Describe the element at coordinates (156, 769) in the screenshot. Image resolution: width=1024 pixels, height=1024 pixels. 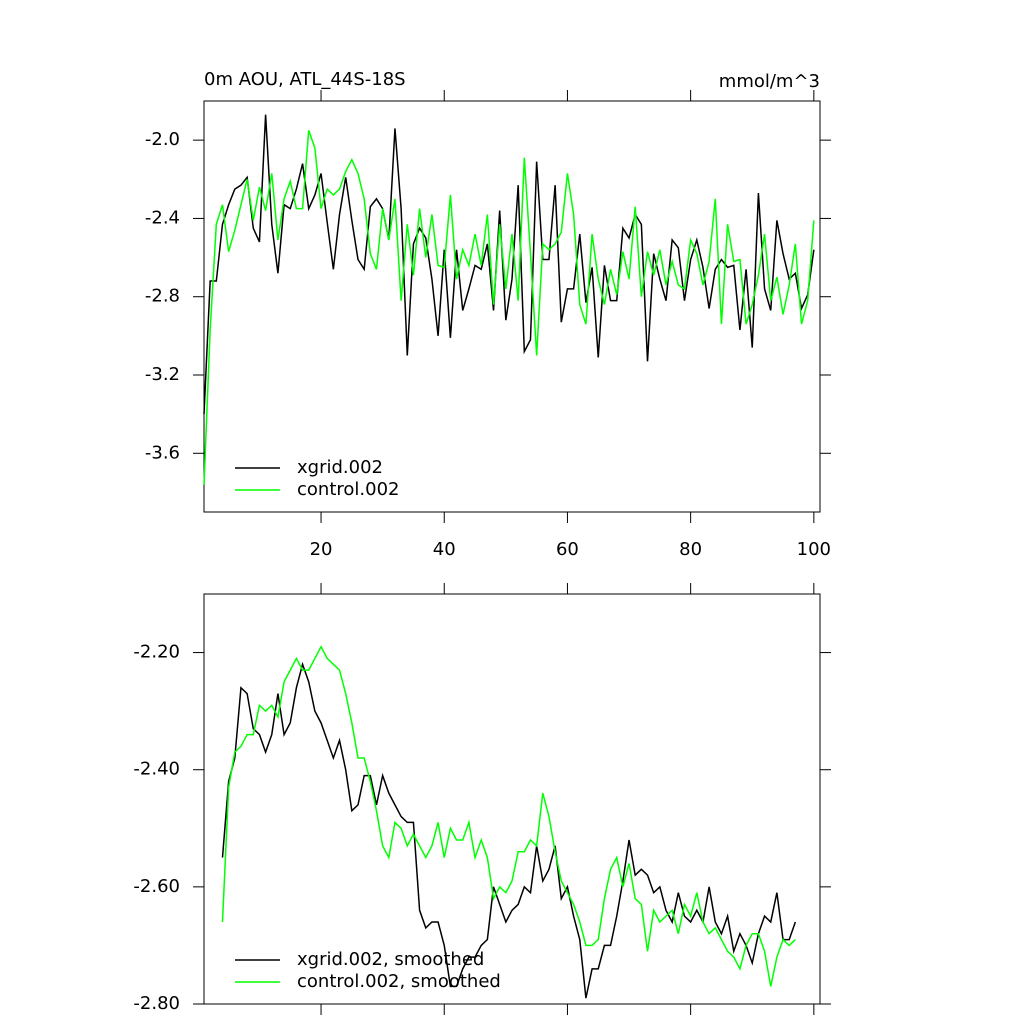
I see `y-tick-label: -2.40` at that location.